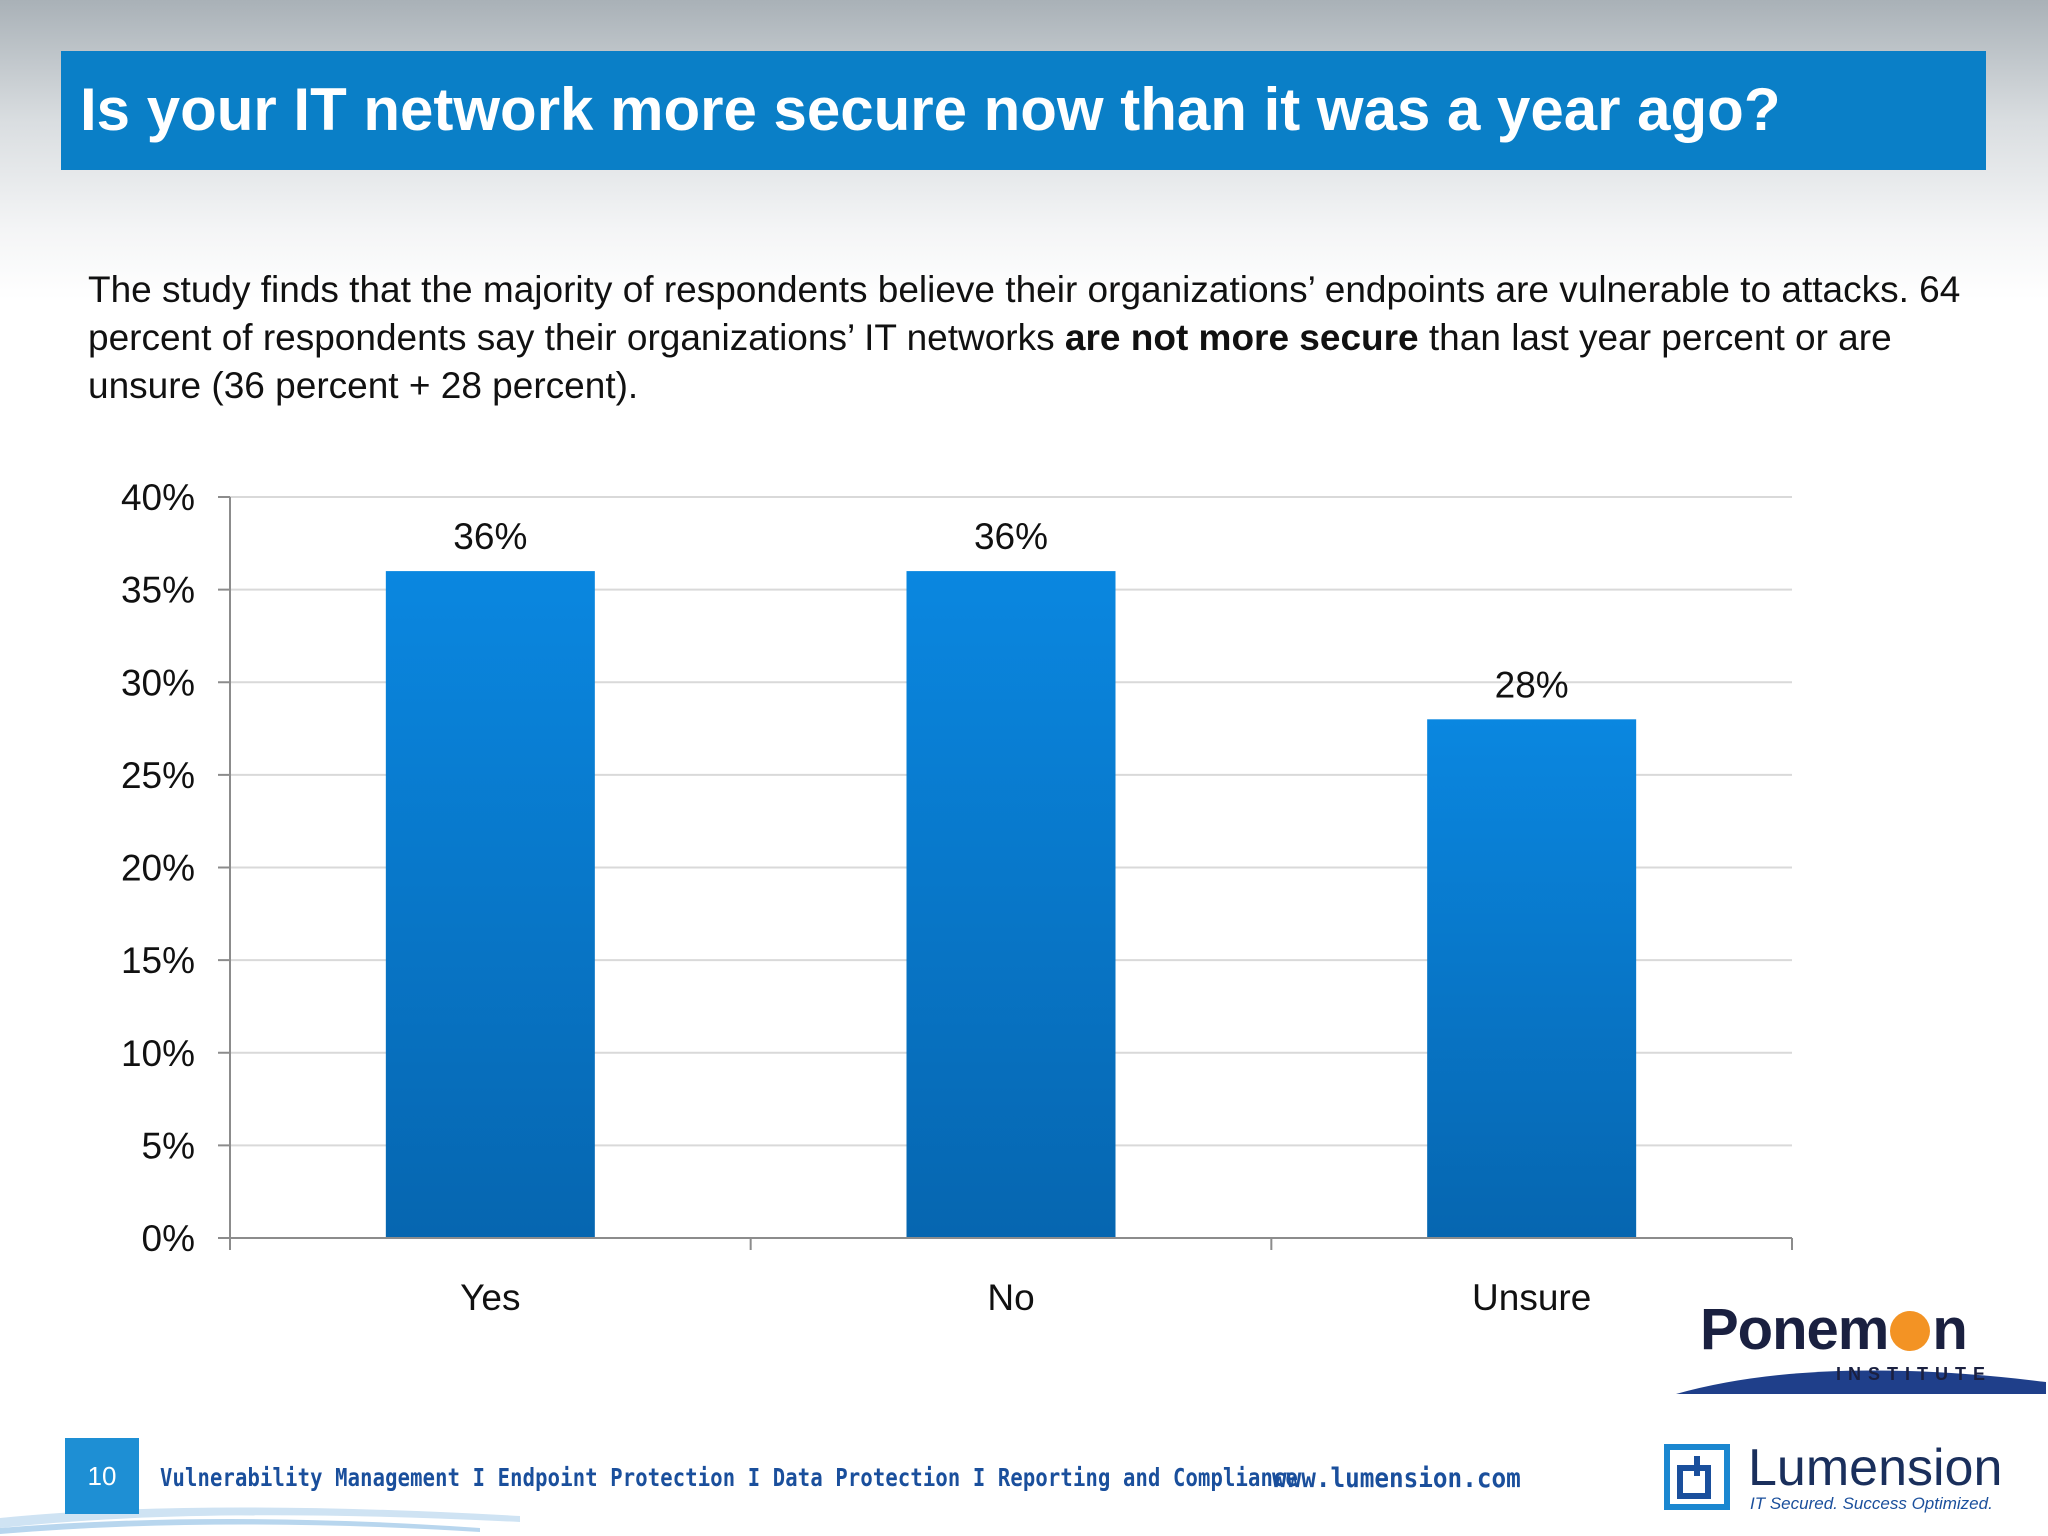 The height and width of the screenshot is (1536, 2048). What do you see at coordinates (490, 536) in the screenshot?
I see `data-label-yes: 36%` at bounding box center [490, 536].